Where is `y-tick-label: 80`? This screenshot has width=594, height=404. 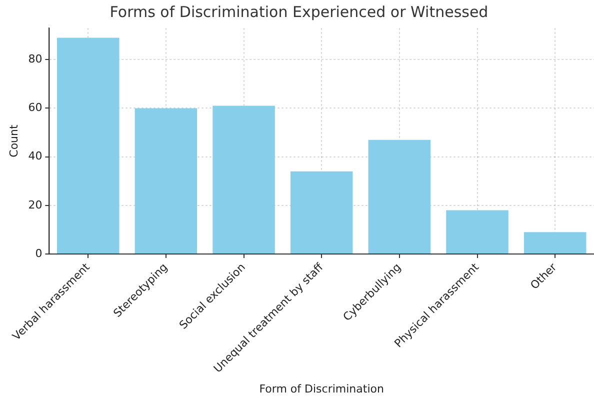 y-tick-label: 80 is located at coordinates (35, 59).